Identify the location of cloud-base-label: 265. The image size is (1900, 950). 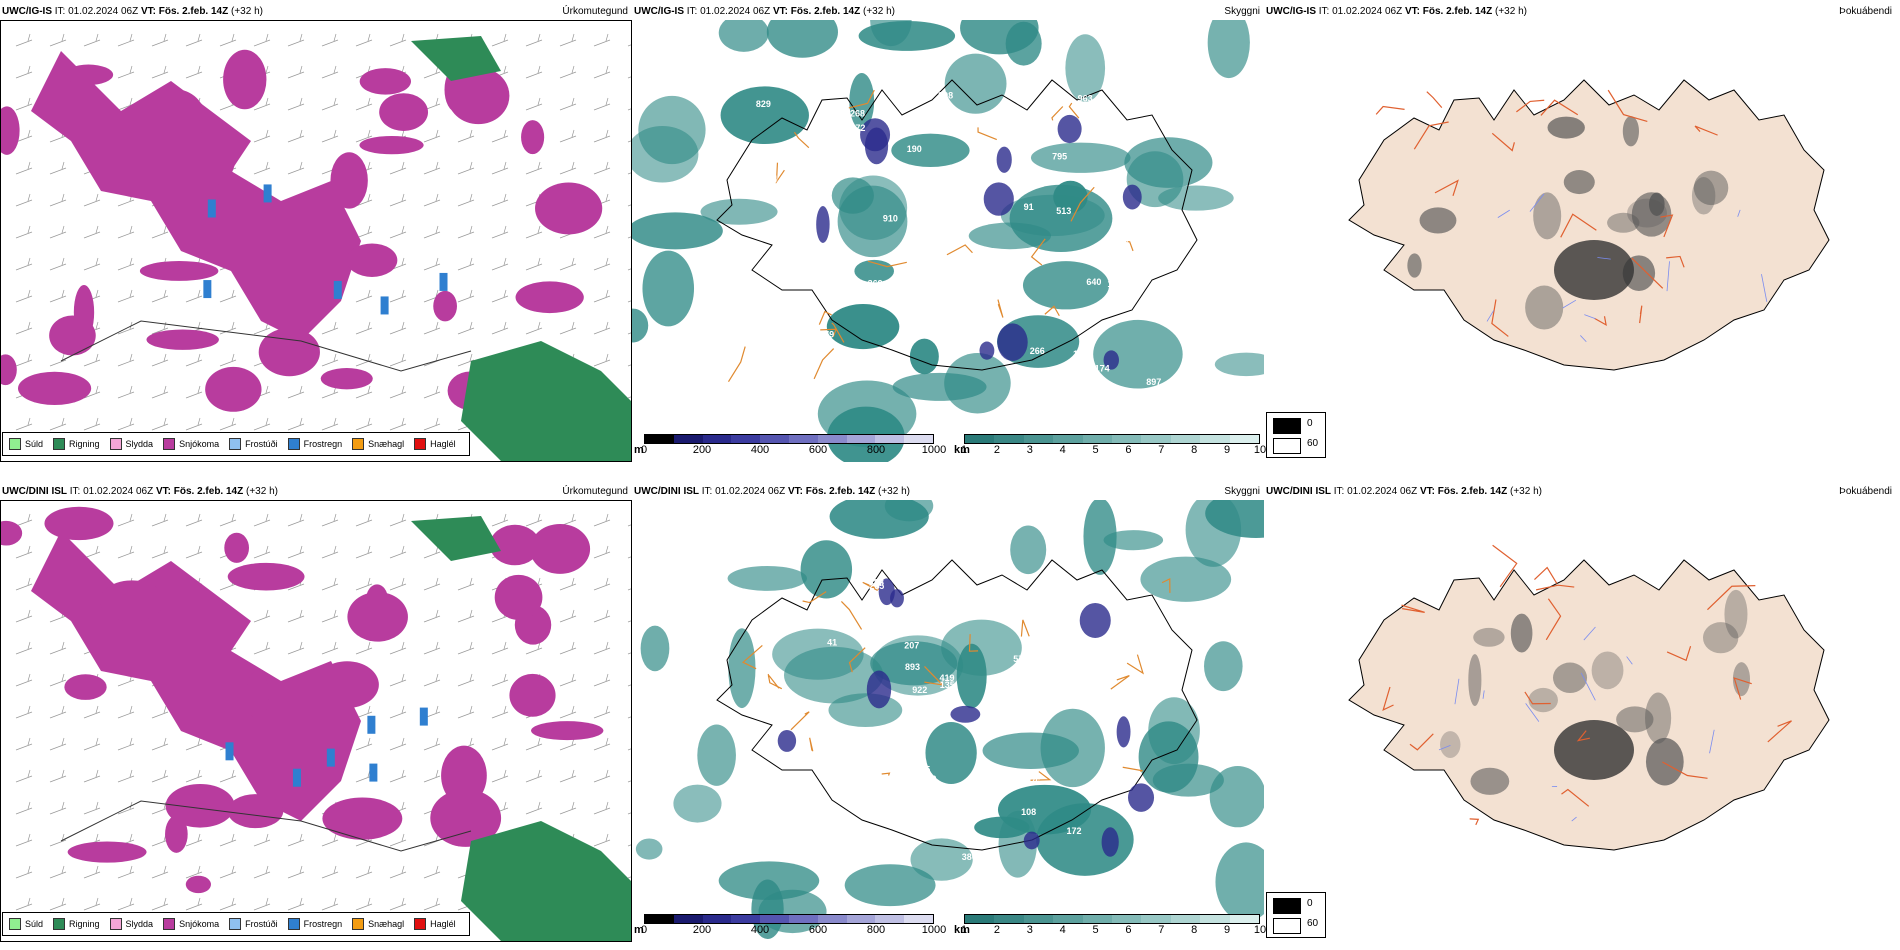
(876, 586).